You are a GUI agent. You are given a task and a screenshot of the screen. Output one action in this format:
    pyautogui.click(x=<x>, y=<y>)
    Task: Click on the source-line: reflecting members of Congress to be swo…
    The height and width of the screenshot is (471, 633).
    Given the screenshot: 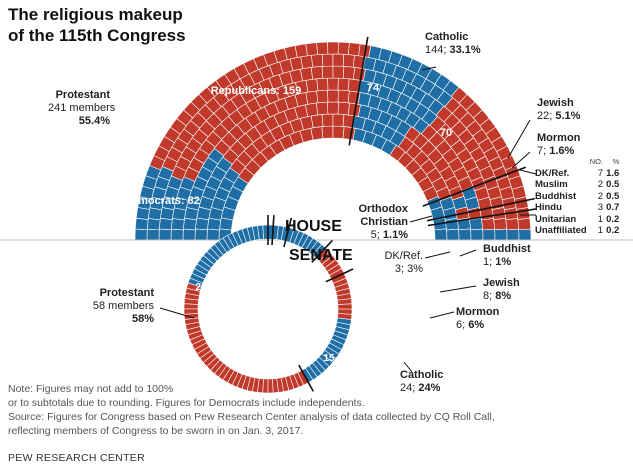 What is the action you would take?
    pyautogui.click(x=156, y=431)
    